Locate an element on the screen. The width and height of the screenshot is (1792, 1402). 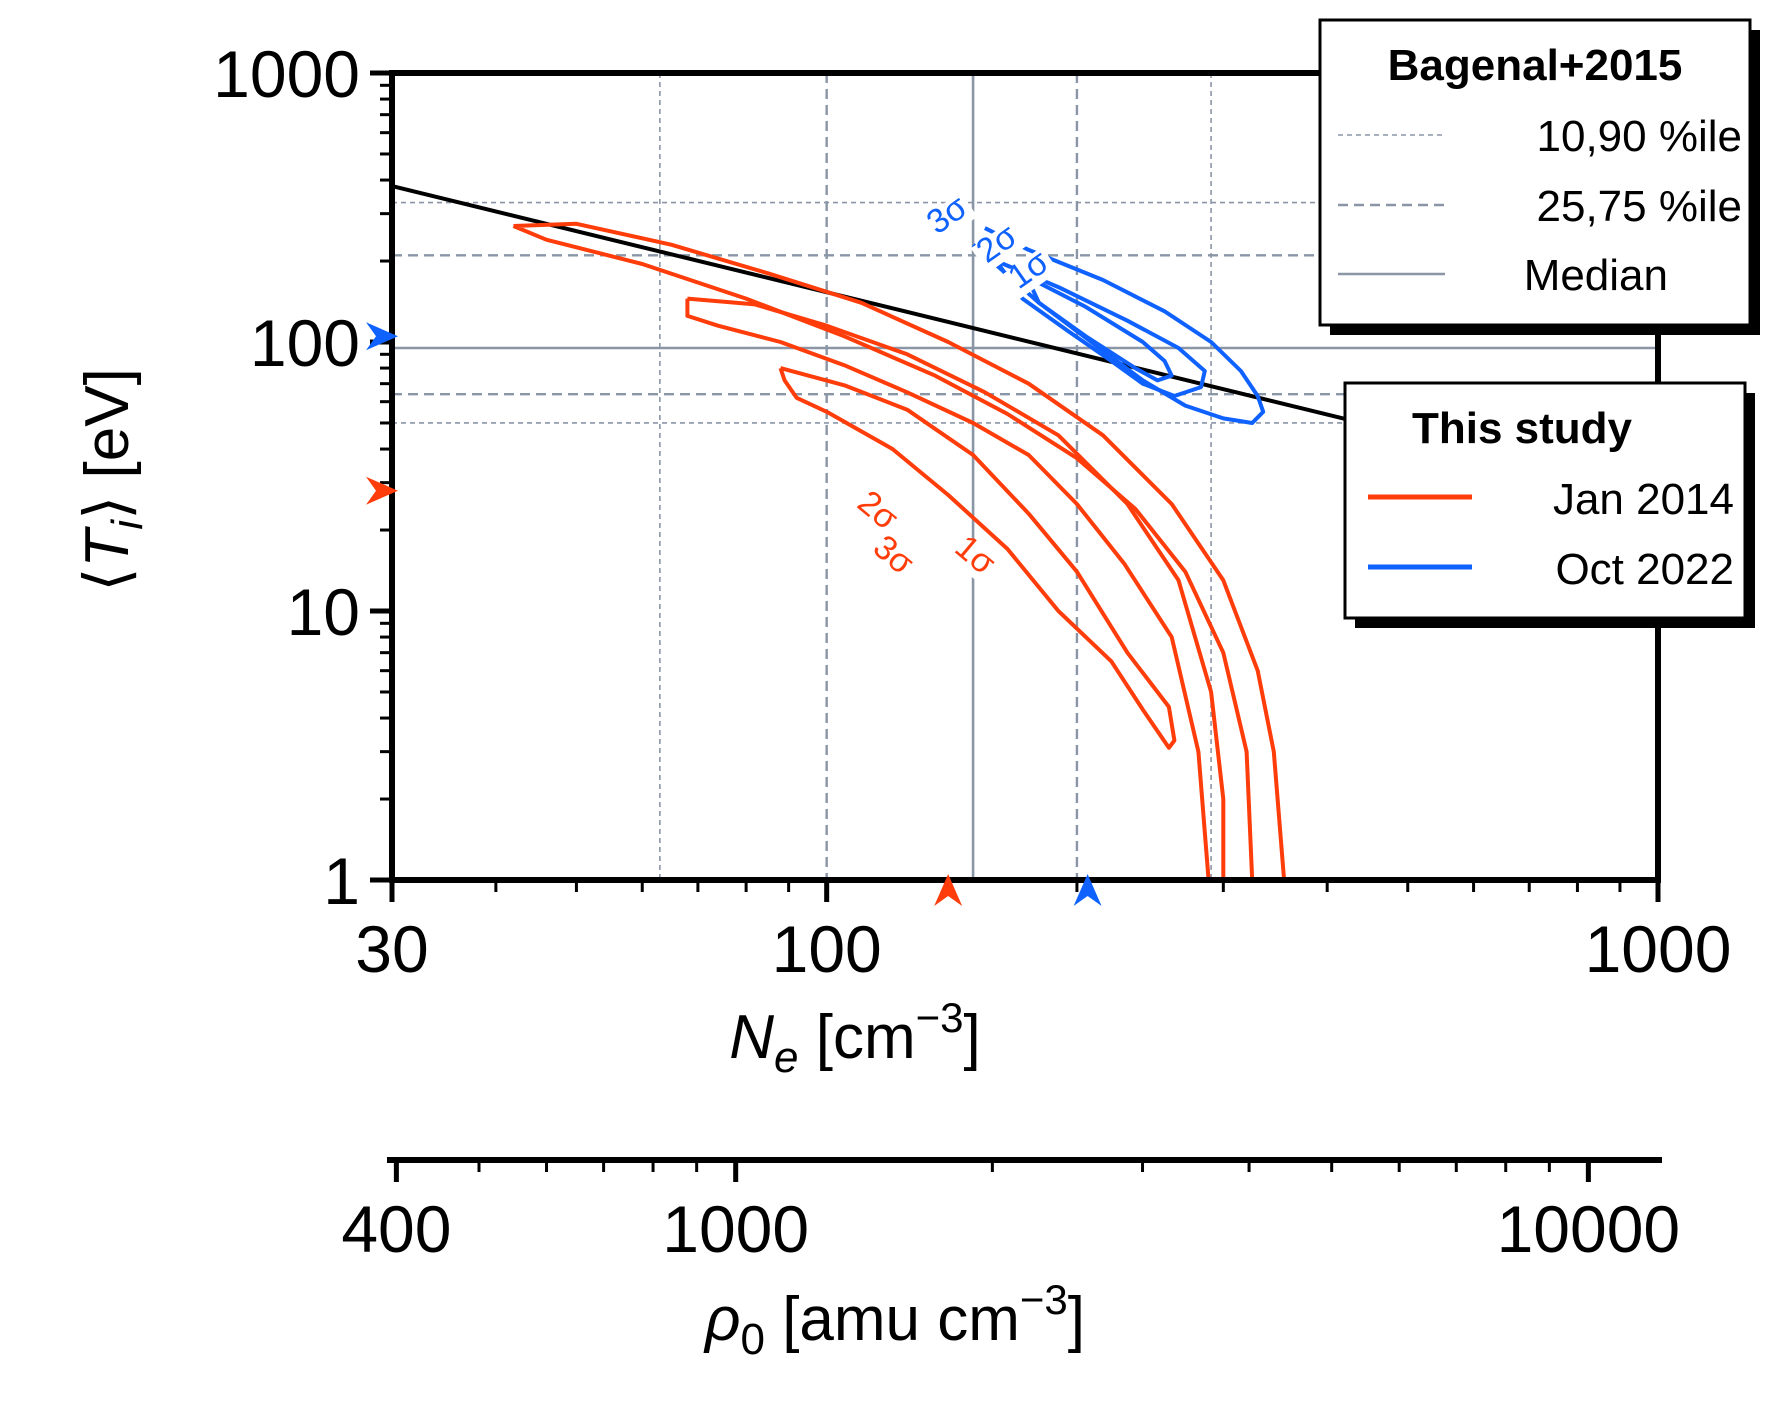
secondary-x-tick-label: 1000 is located at coordinates (735, 1229).